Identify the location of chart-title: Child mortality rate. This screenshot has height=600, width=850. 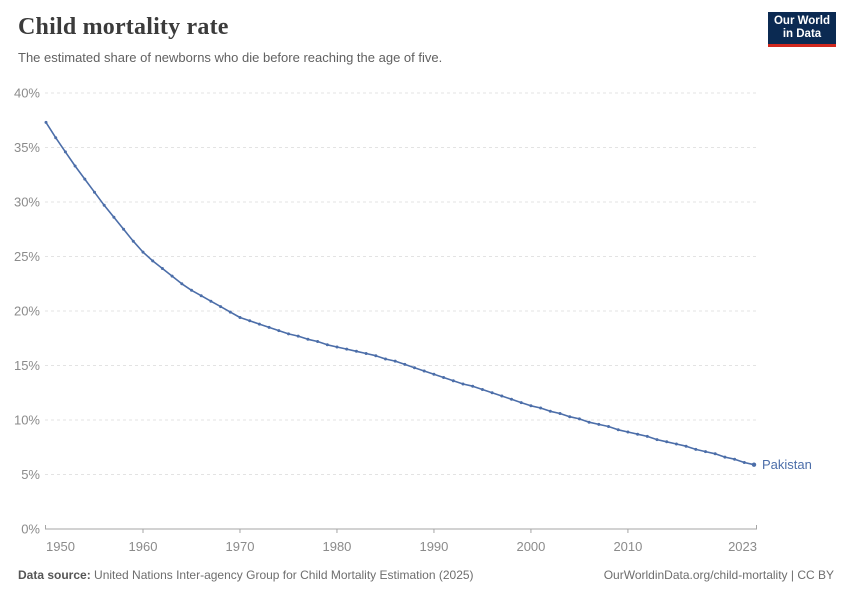
(123, 27).